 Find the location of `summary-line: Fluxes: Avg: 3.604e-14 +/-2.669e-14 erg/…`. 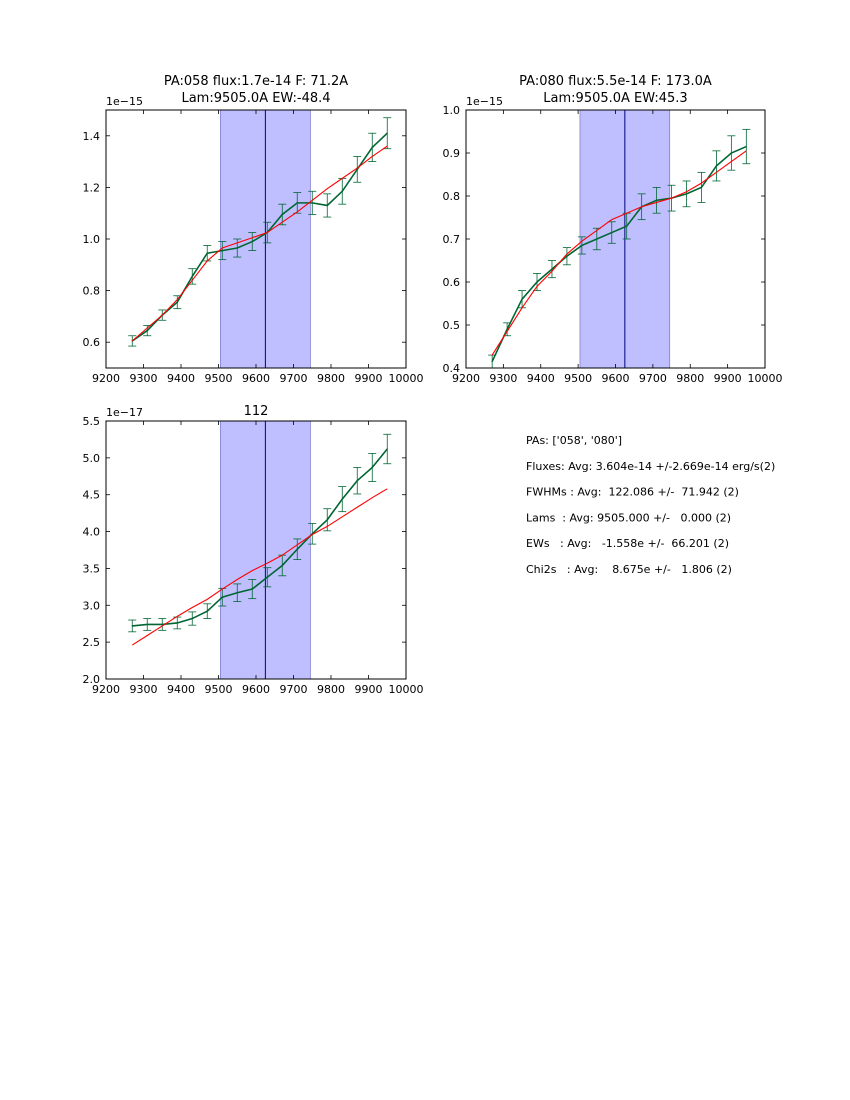

summary-line: Fluxes: Avg: 3.604e-14 +/-2.669e-14 erg/… is located at coordinates (650, 466).